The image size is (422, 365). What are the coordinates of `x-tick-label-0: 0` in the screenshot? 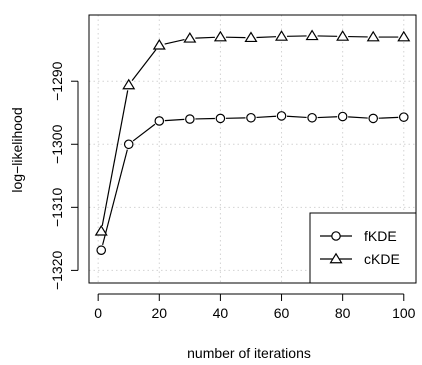 It's located at (98, 313).